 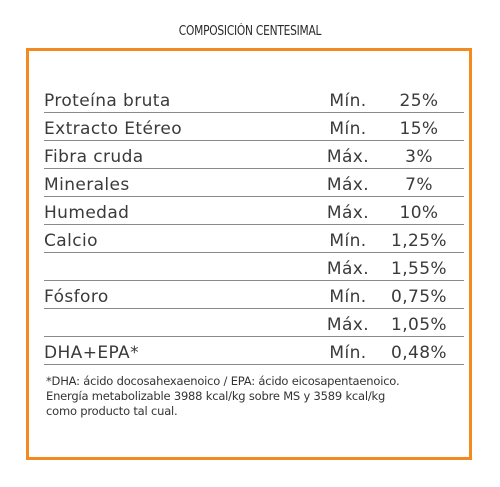 I want to click on nutrient-label: Minerales, so click(x=87, y=185).